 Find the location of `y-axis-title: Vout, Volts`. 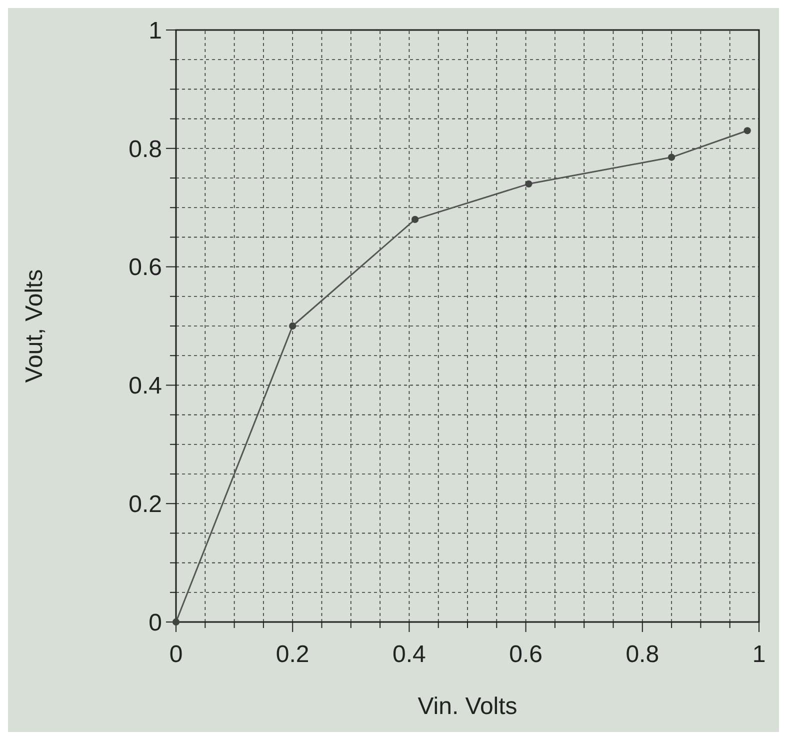

y-axis-title: Vout, Volts is located at coordinates (34, 326).